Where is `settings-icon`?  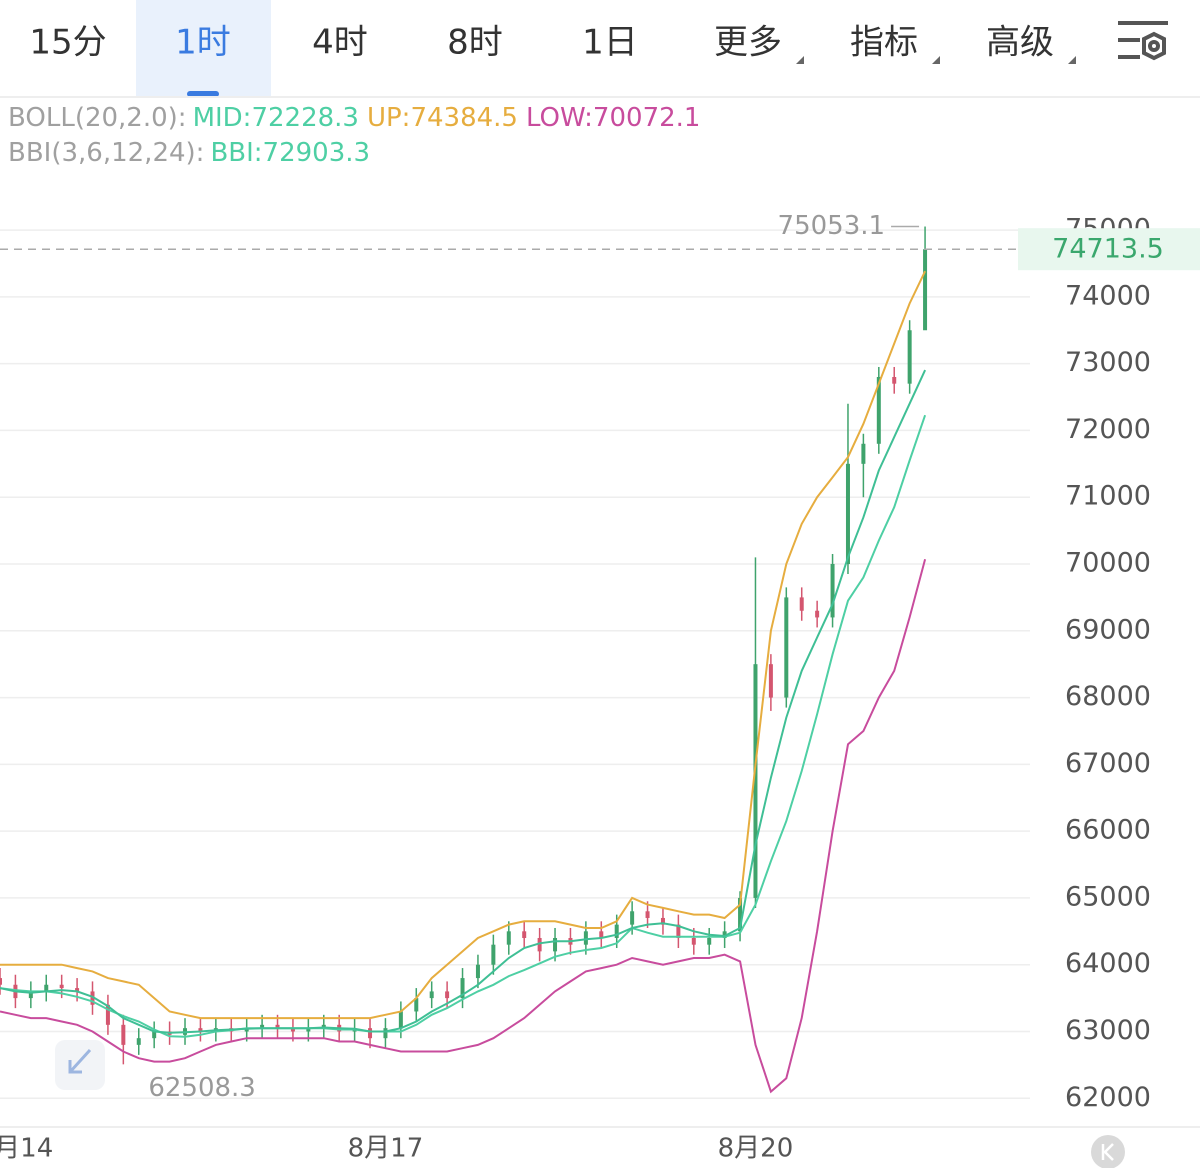 settings-icon is located at coordinates (1143, 41).